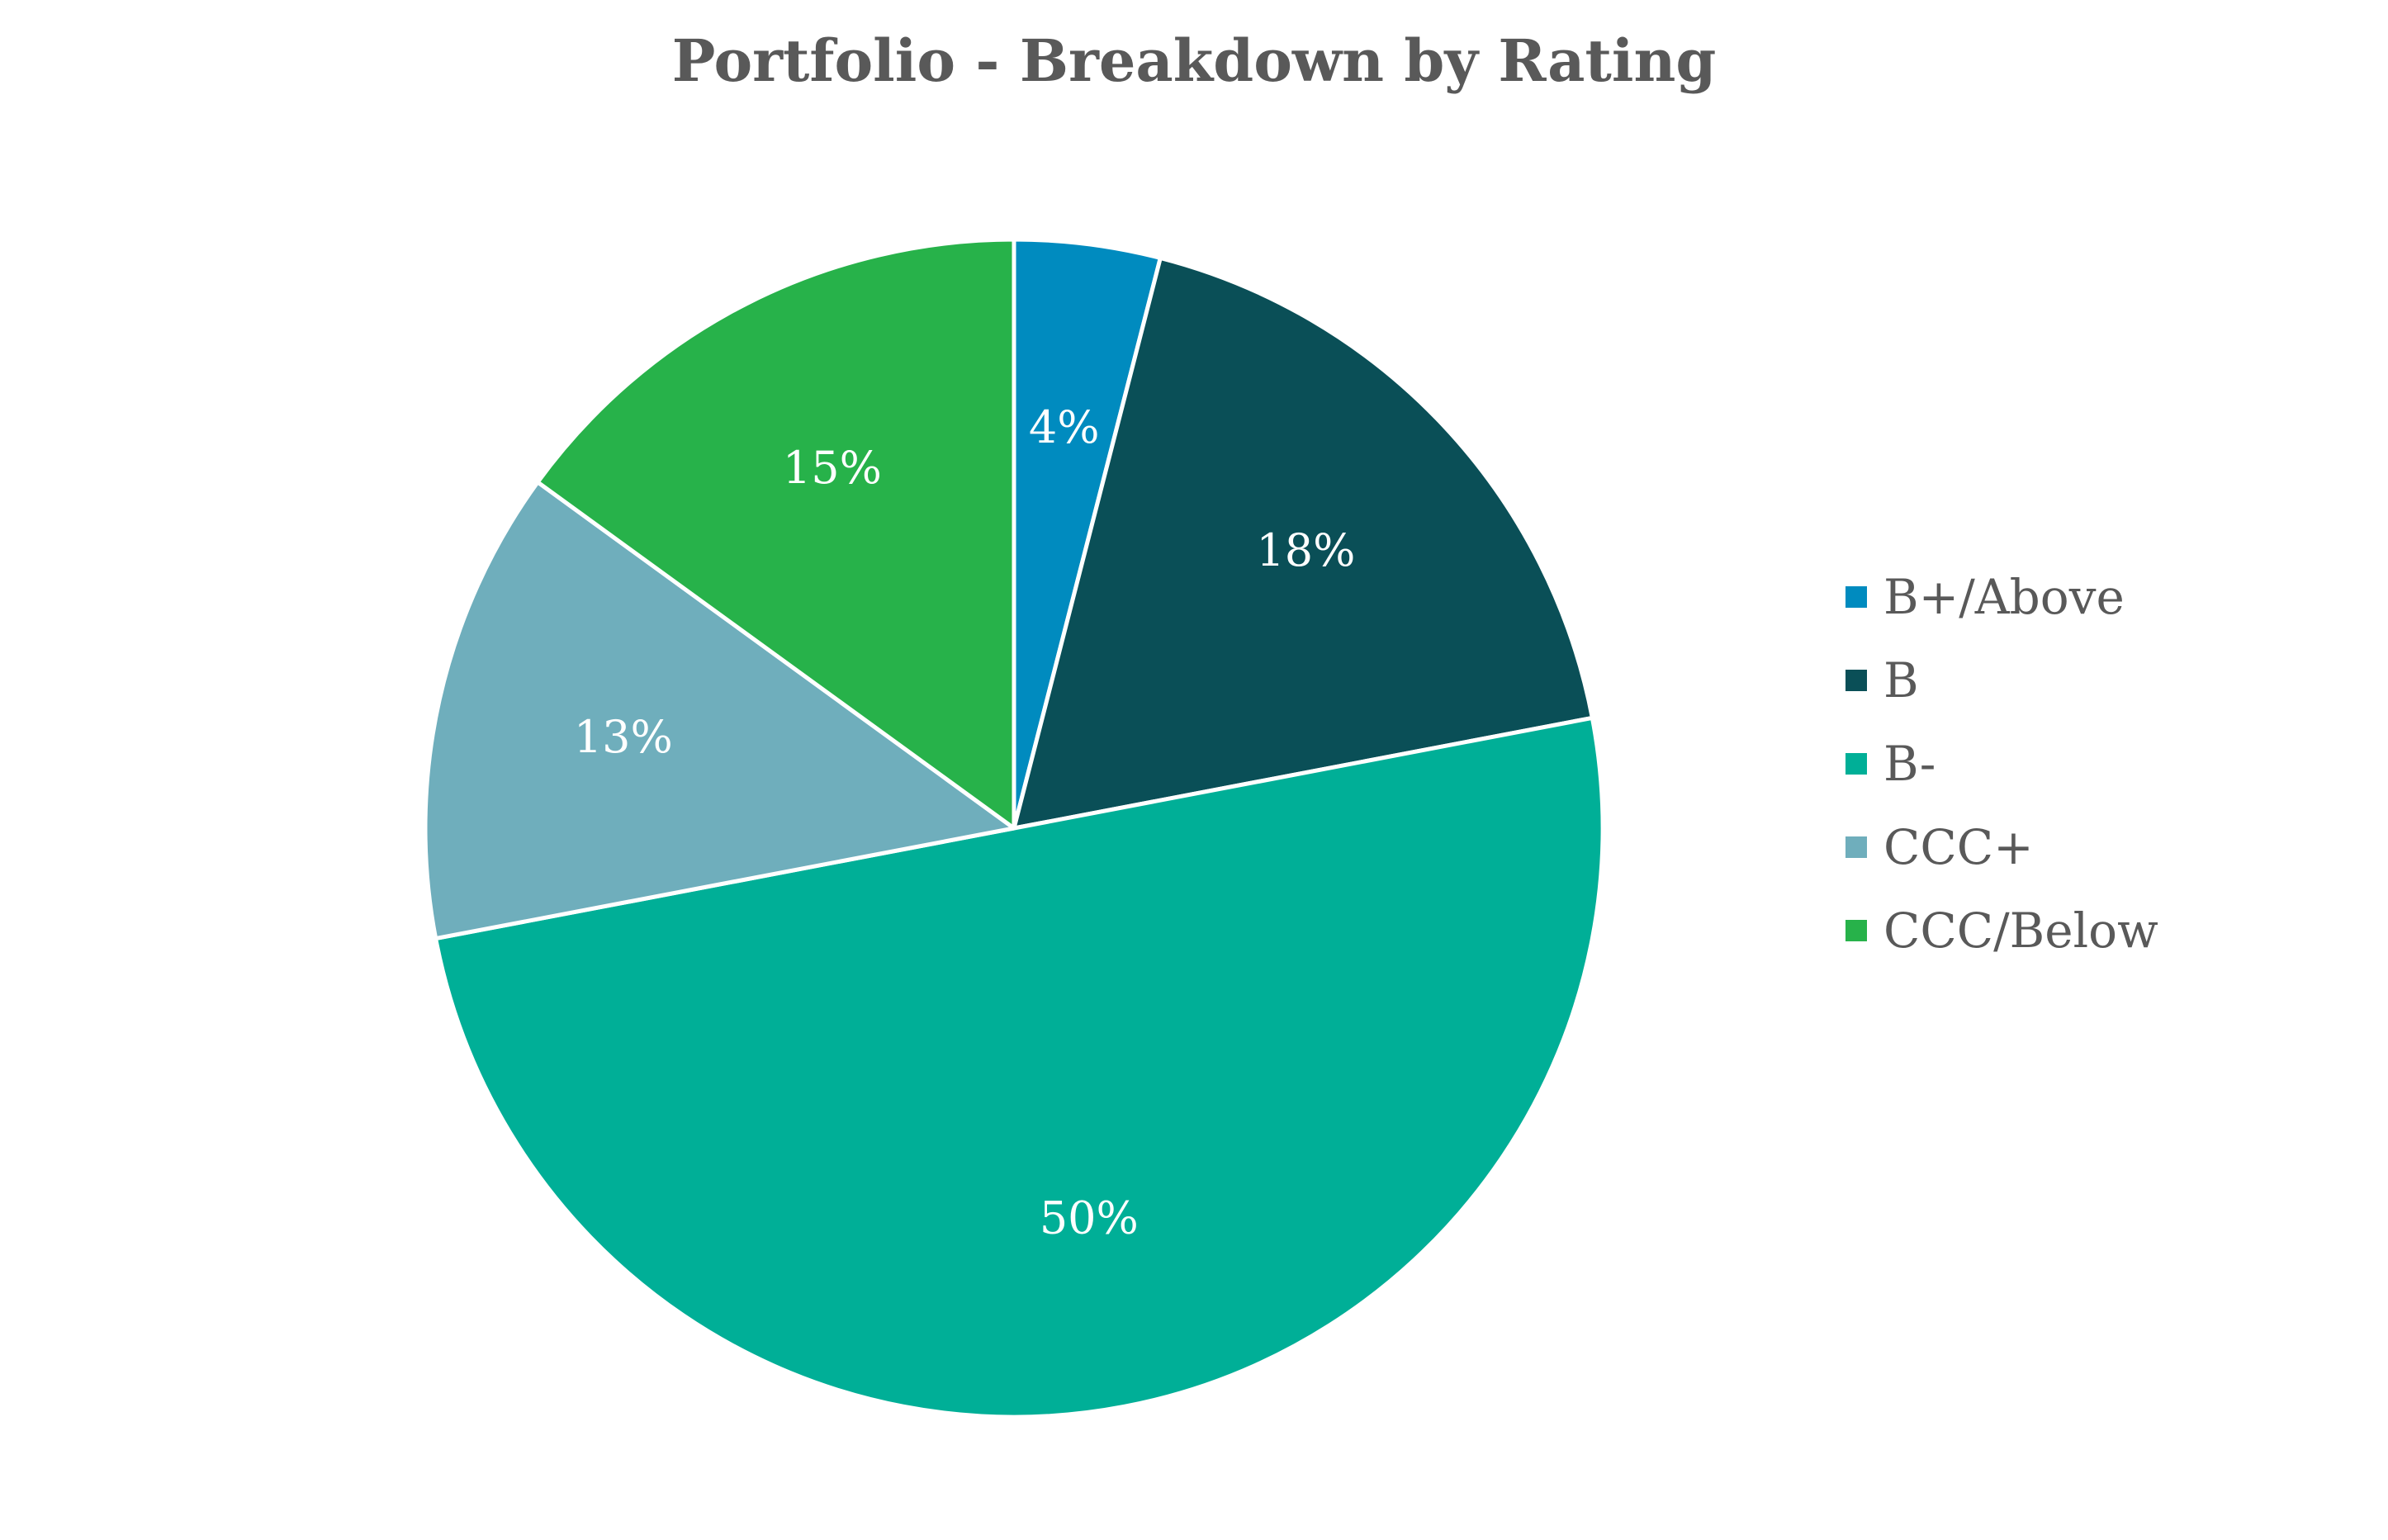 The width and height of the screenshot is (2388, 1540). Describe the element at coordinates (623, 737) in the screenshot. I see `data-label: 13%` at that location.